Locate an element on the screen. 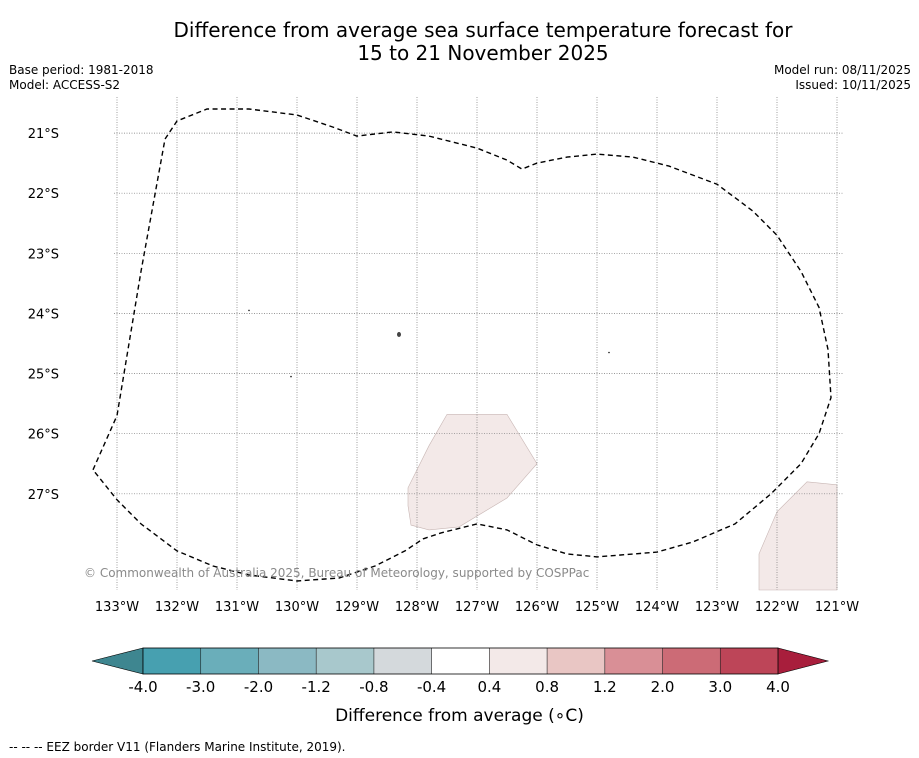  colorbar-tick-label: -1.2 is located at coordinates (316, 687).